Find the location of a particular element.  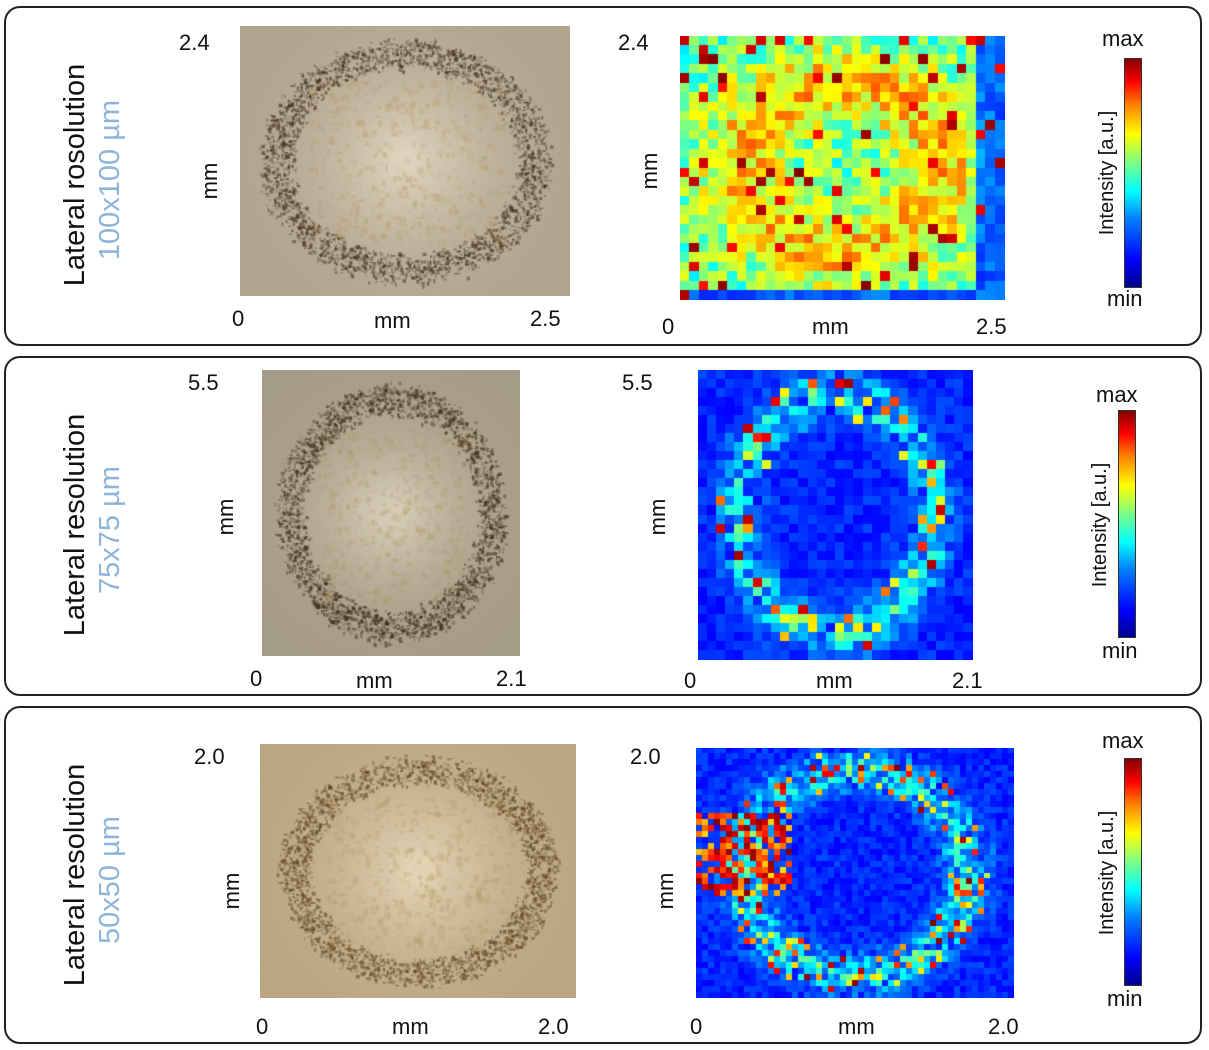

panel-2-map-ymax: 5.5 is located at coordinates (637, 382).